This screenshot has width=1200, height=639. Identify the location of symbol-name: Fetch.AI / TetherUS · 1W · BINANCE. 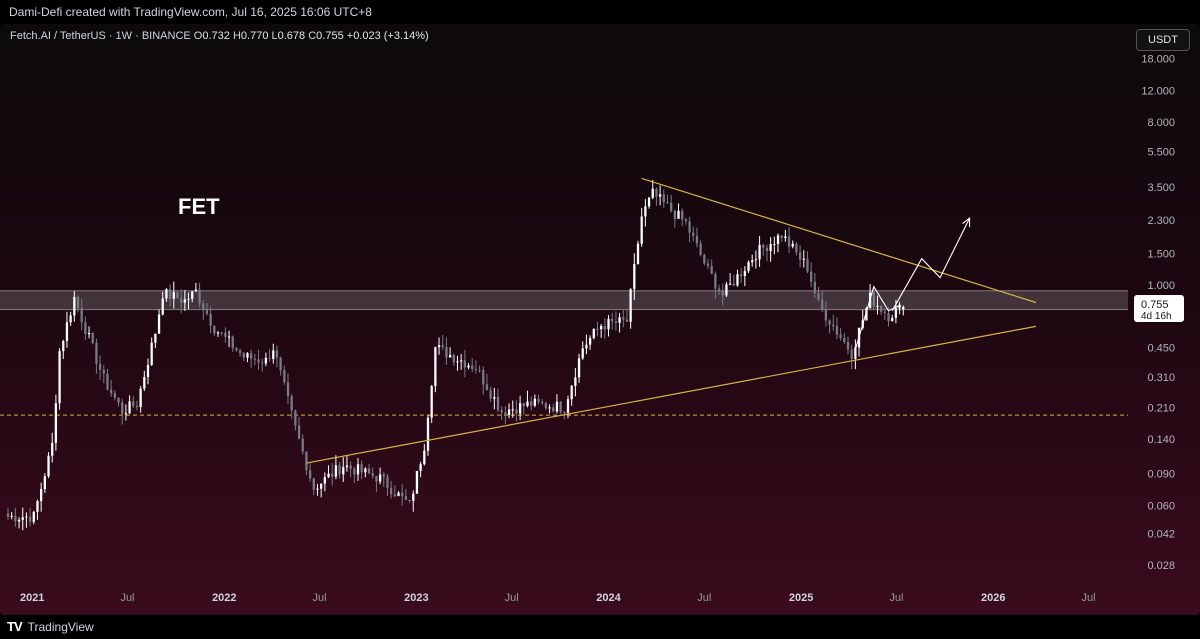
(100, 36).